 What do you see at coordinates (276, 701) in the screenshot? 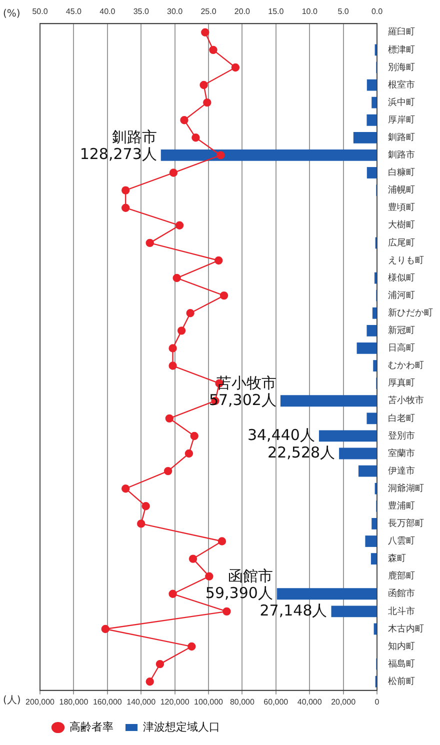
I see `x-tick-label: 60,000` at bounding box center [276, 701].